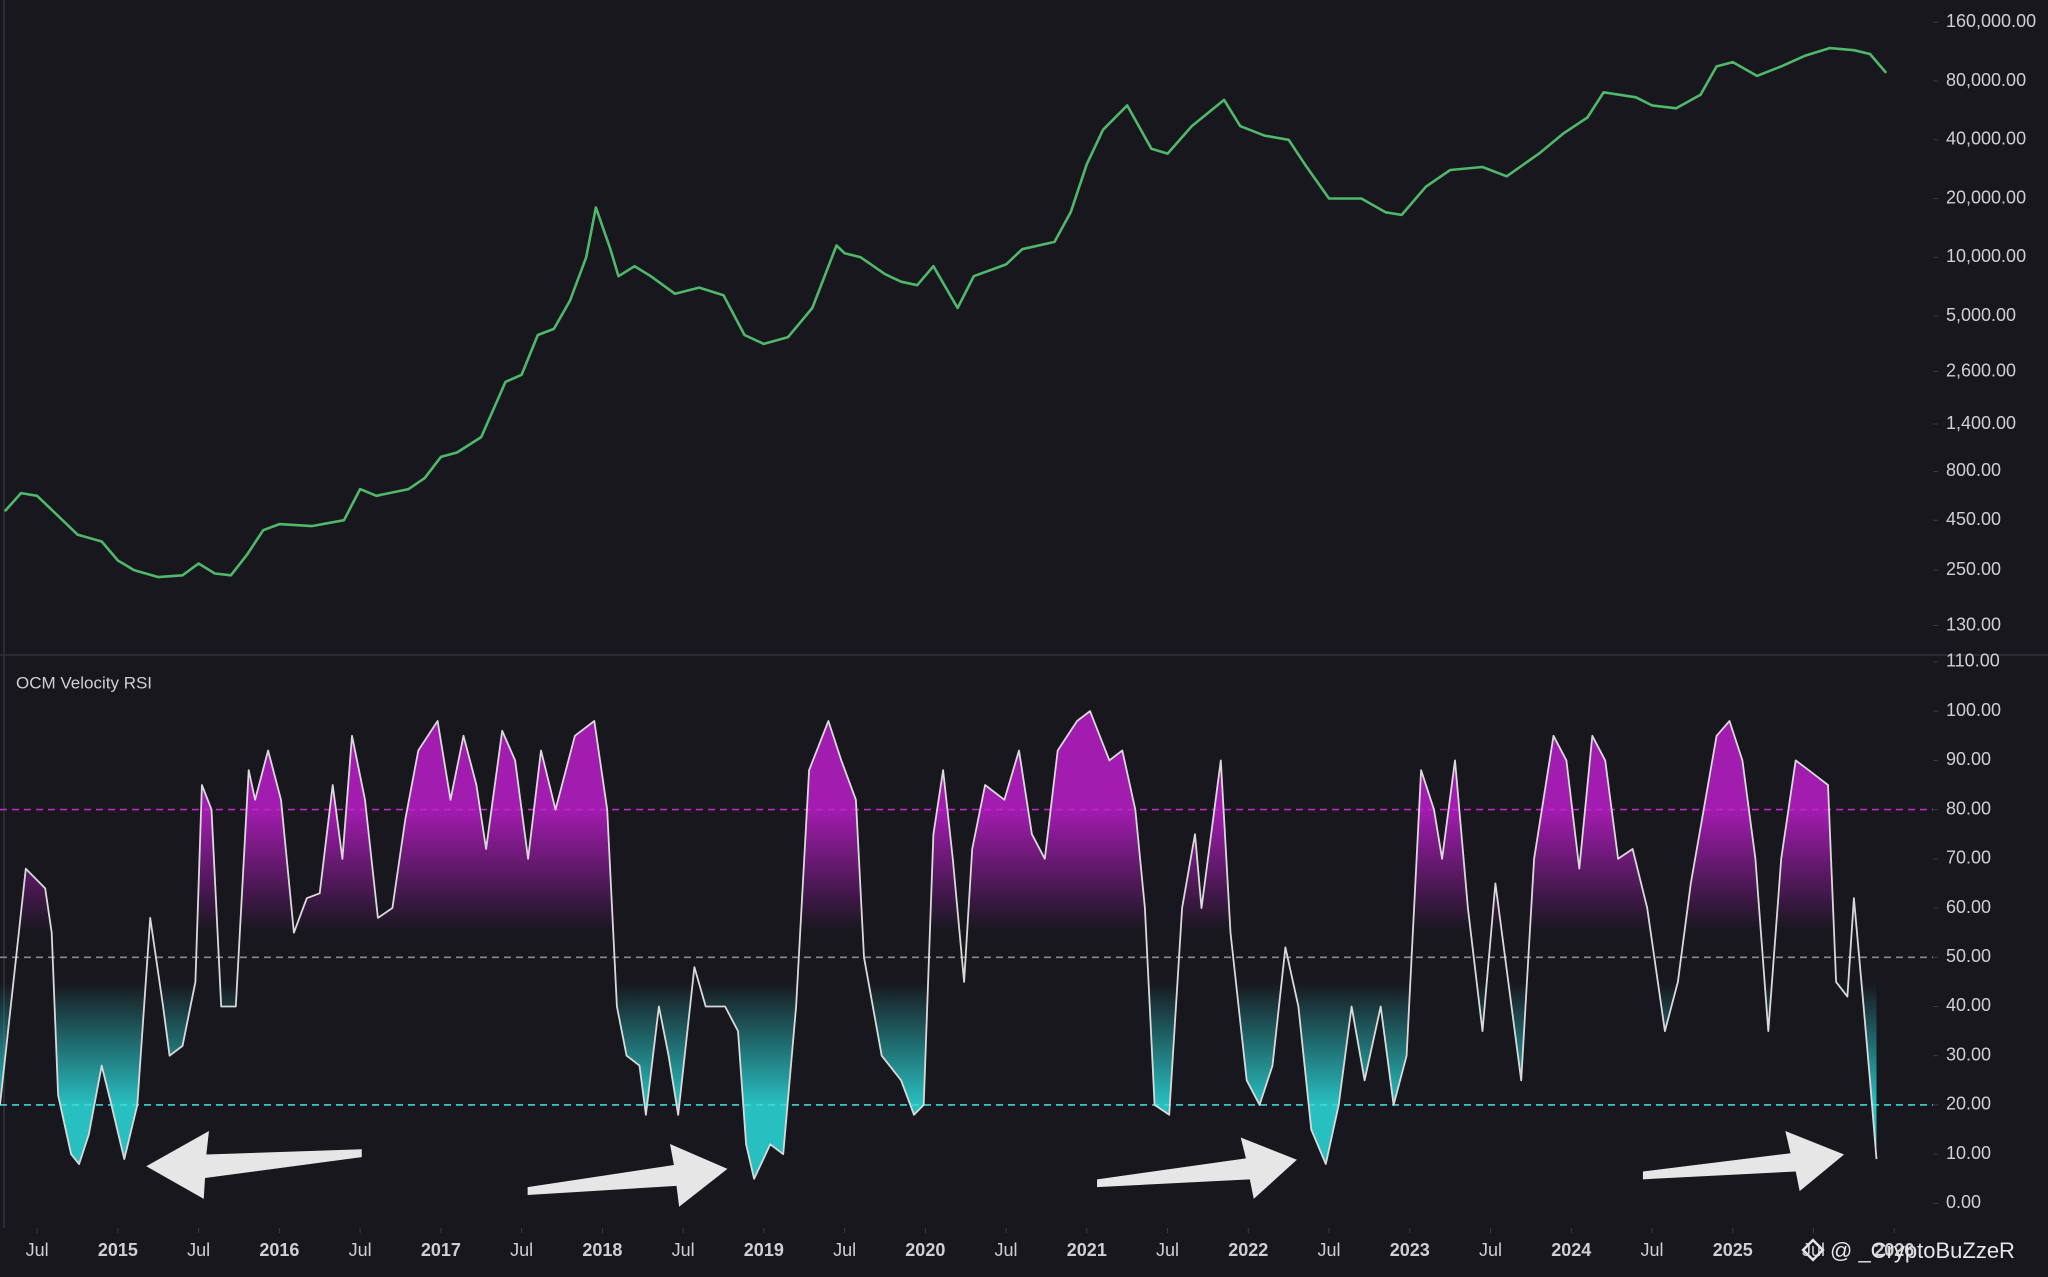 Image resolution: width=2048 pixels, height=1277 pixels. I want to click on y-tick-label: 70.00, so click(1968, 858).